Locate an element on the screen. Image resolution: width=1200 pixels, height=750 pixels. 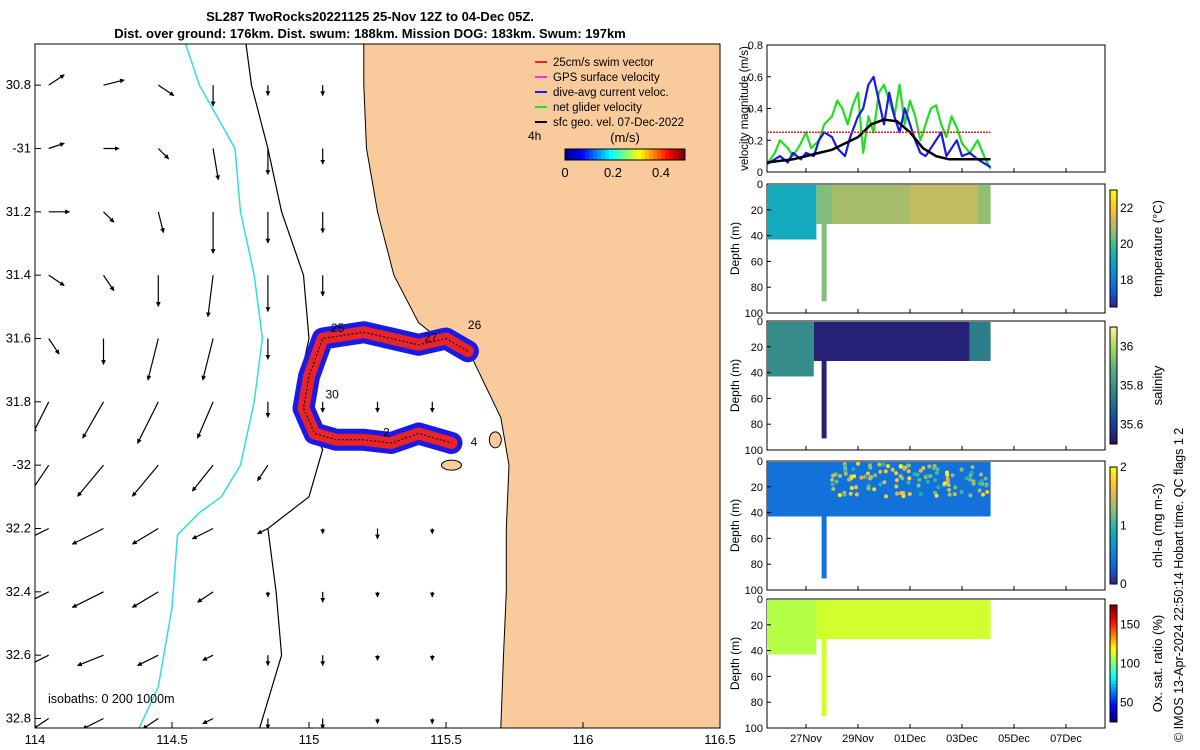
temperature-section-y-tick-label: 100 is located at coordinates (754, 314).